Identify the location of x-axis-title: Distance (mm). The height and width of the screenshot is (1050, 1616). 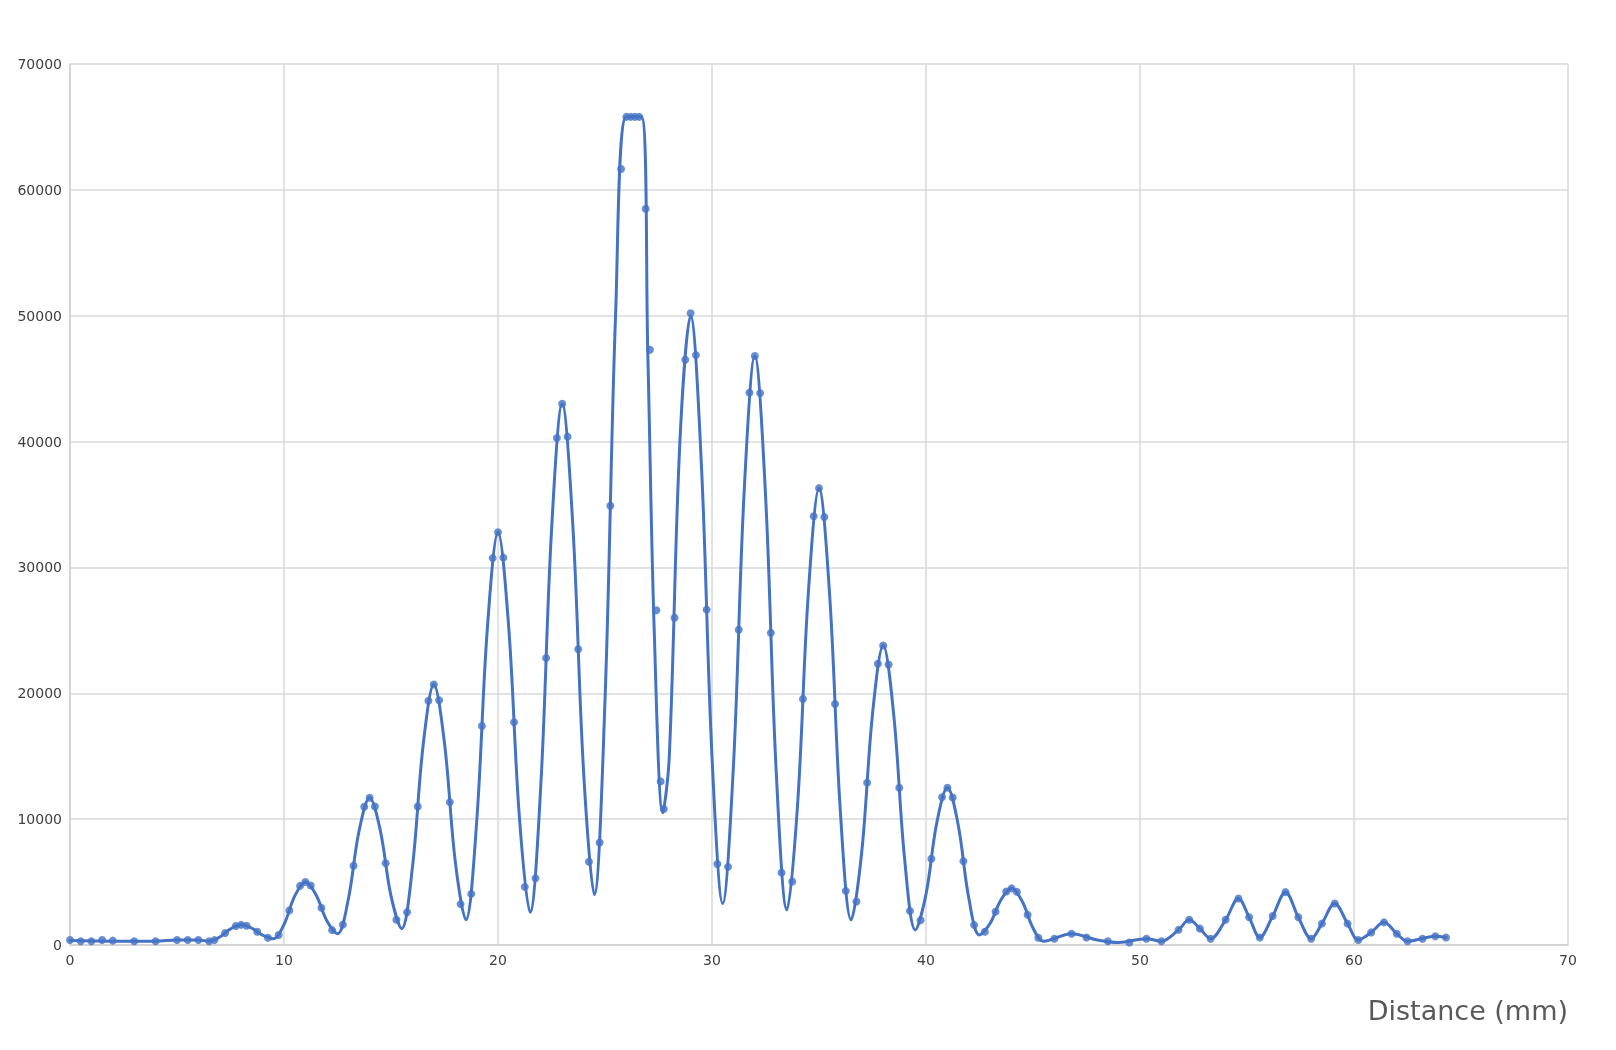
(1467, 1010).